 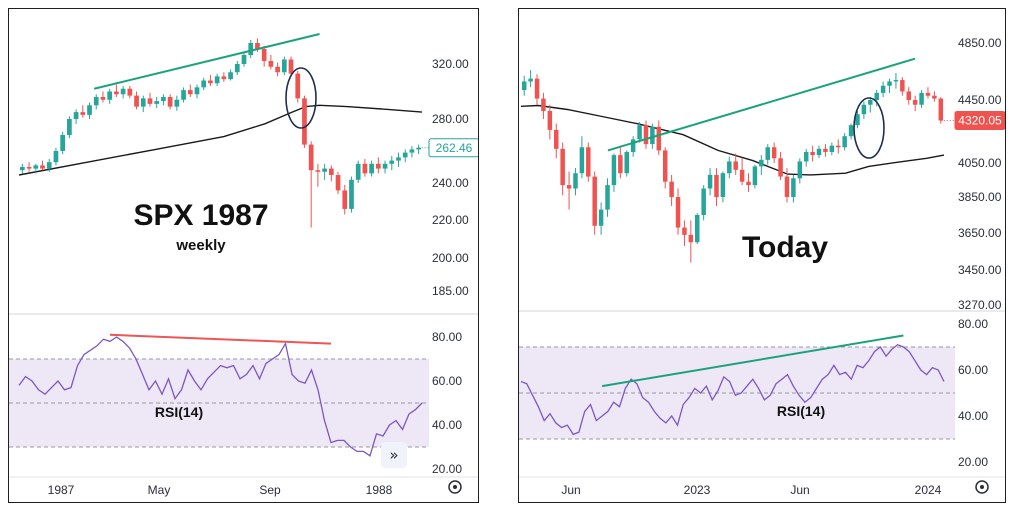 I want to click on highlight-ellipse, so click(x=869, y=128).